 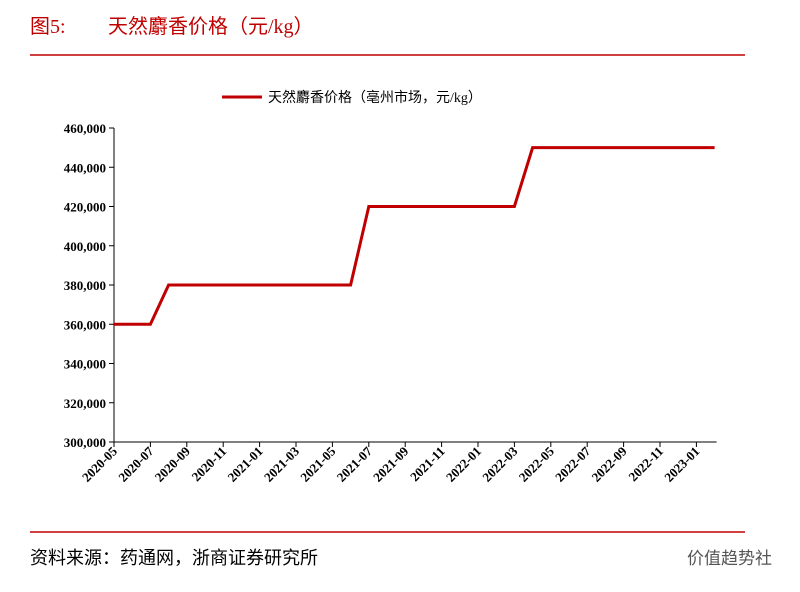 What do you see at coordinates (174, 558) in the screenshot?
I see `source: 资料来源：药通网，浙商证券研究所` at bounding box center [174, 558].